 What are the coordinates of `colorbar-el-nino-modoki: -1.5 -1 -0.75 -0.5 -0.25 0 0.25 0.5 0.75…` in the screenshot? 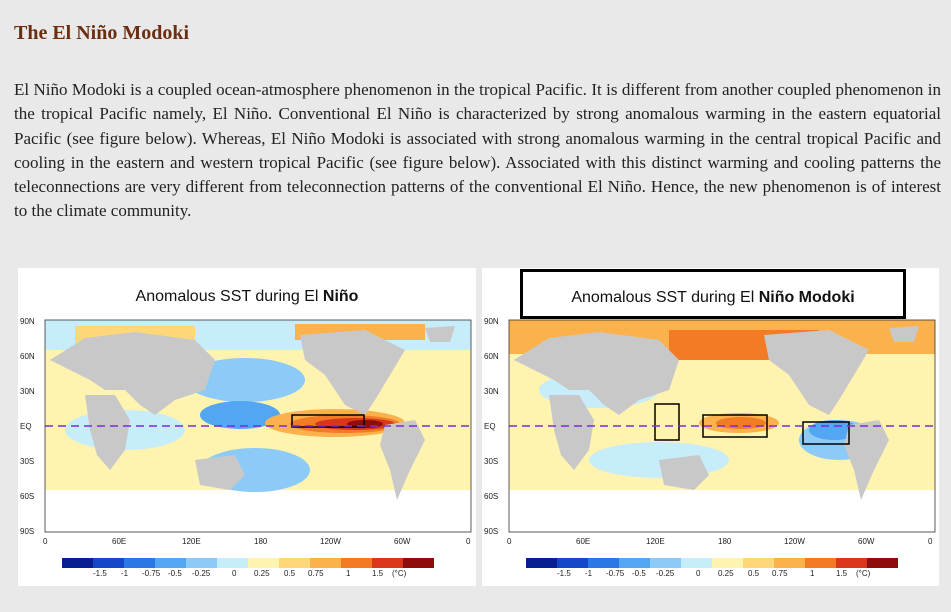 It's located at (712, 568).